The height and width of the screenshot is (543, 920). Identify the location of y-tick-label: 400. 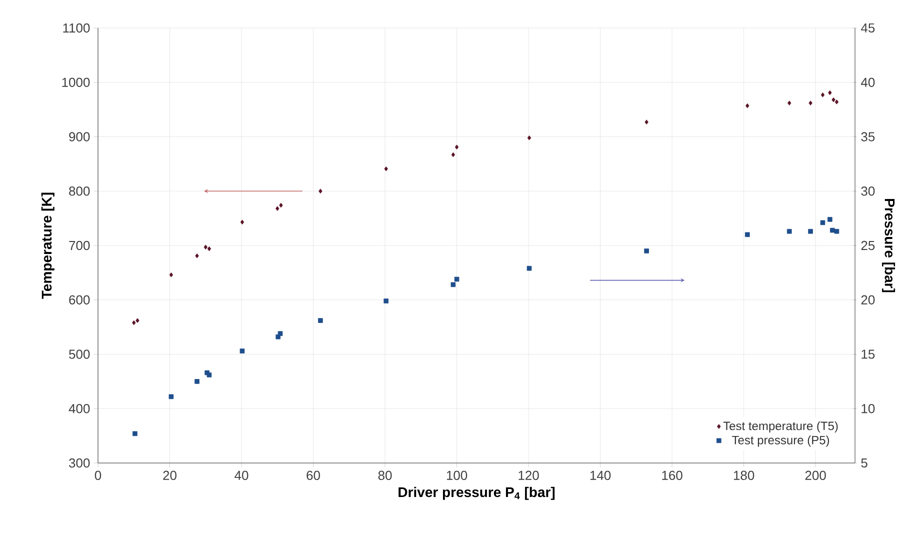
(79, 409).